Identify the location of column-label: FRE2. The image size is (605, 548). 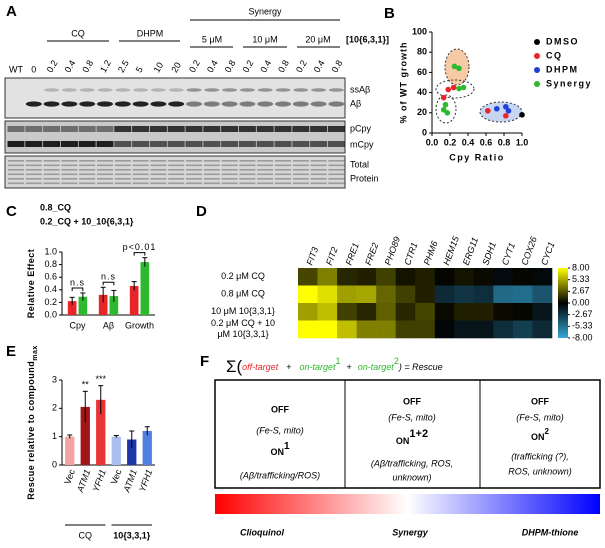
(371, 253).